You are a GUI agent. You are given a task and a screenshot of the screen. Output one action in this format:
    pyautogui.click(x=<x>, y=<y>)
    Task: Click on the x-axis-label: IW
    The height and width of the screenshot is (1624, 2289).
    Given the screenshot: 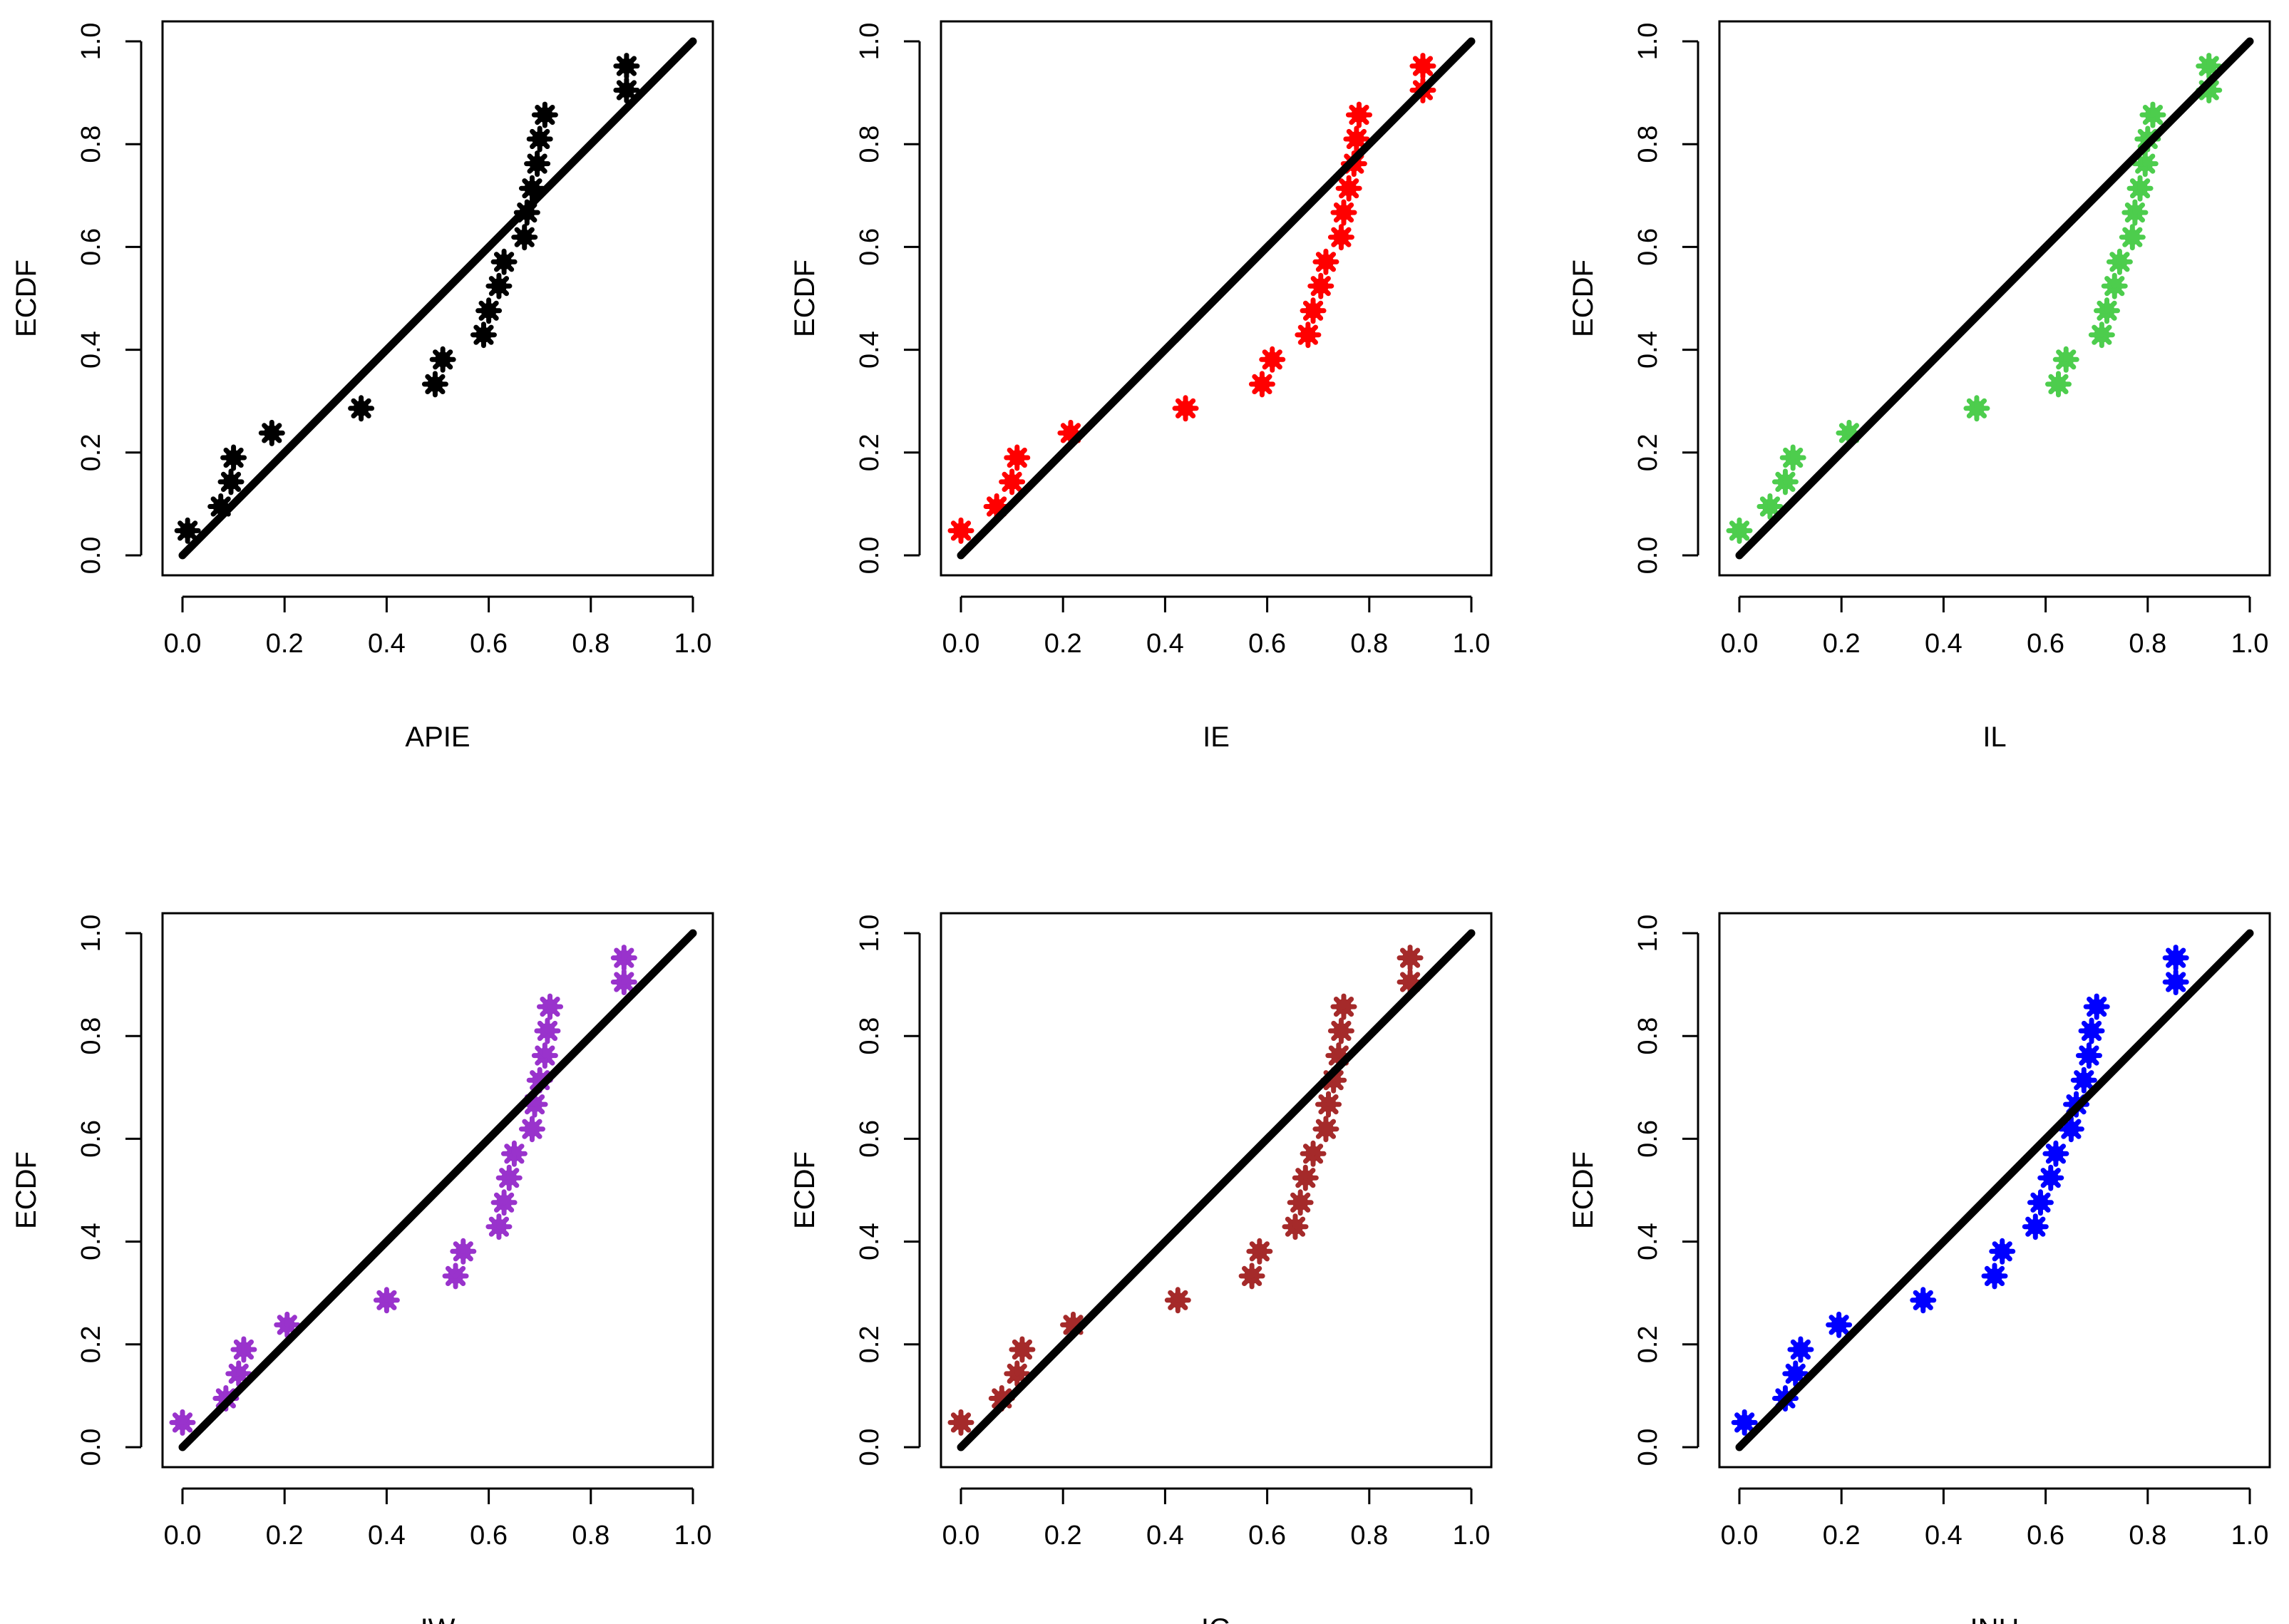 What is the action you would take?
    pyautogui.click(x=438, y=1618)
    